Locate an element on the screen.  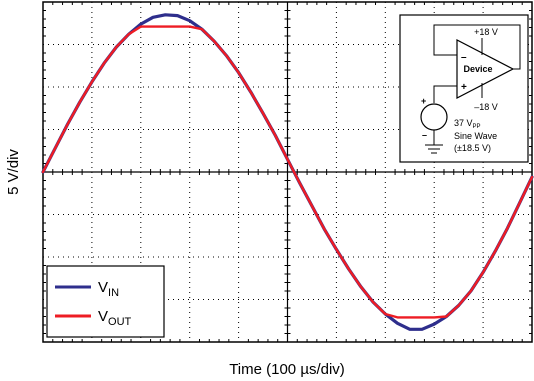
source-range-label: (±18.5 V) is located at coordinates (472, 148).